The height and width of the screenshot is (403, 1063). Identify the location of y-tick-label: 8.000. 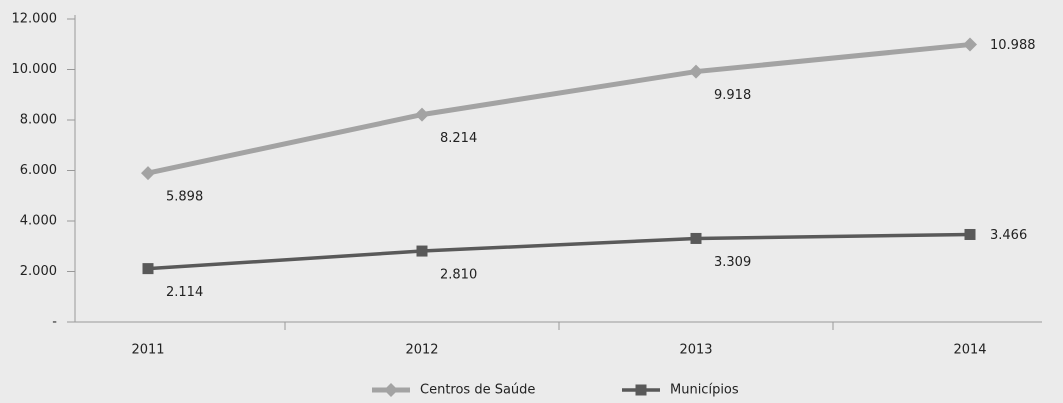
(38, 120).